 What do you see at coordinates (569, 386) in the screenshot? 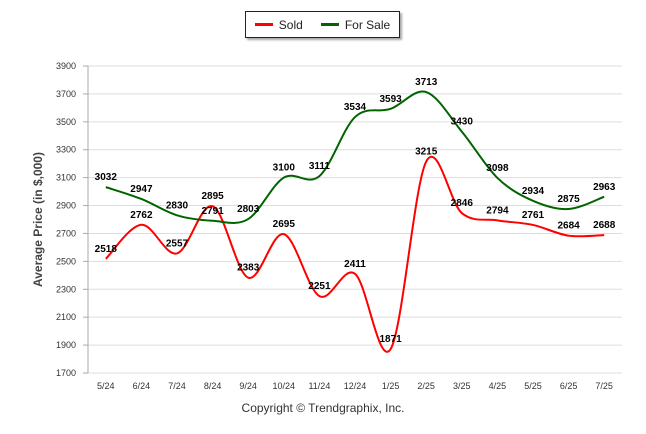
I see `x-tick-label: 6/25` at bounding box center [569, 386].